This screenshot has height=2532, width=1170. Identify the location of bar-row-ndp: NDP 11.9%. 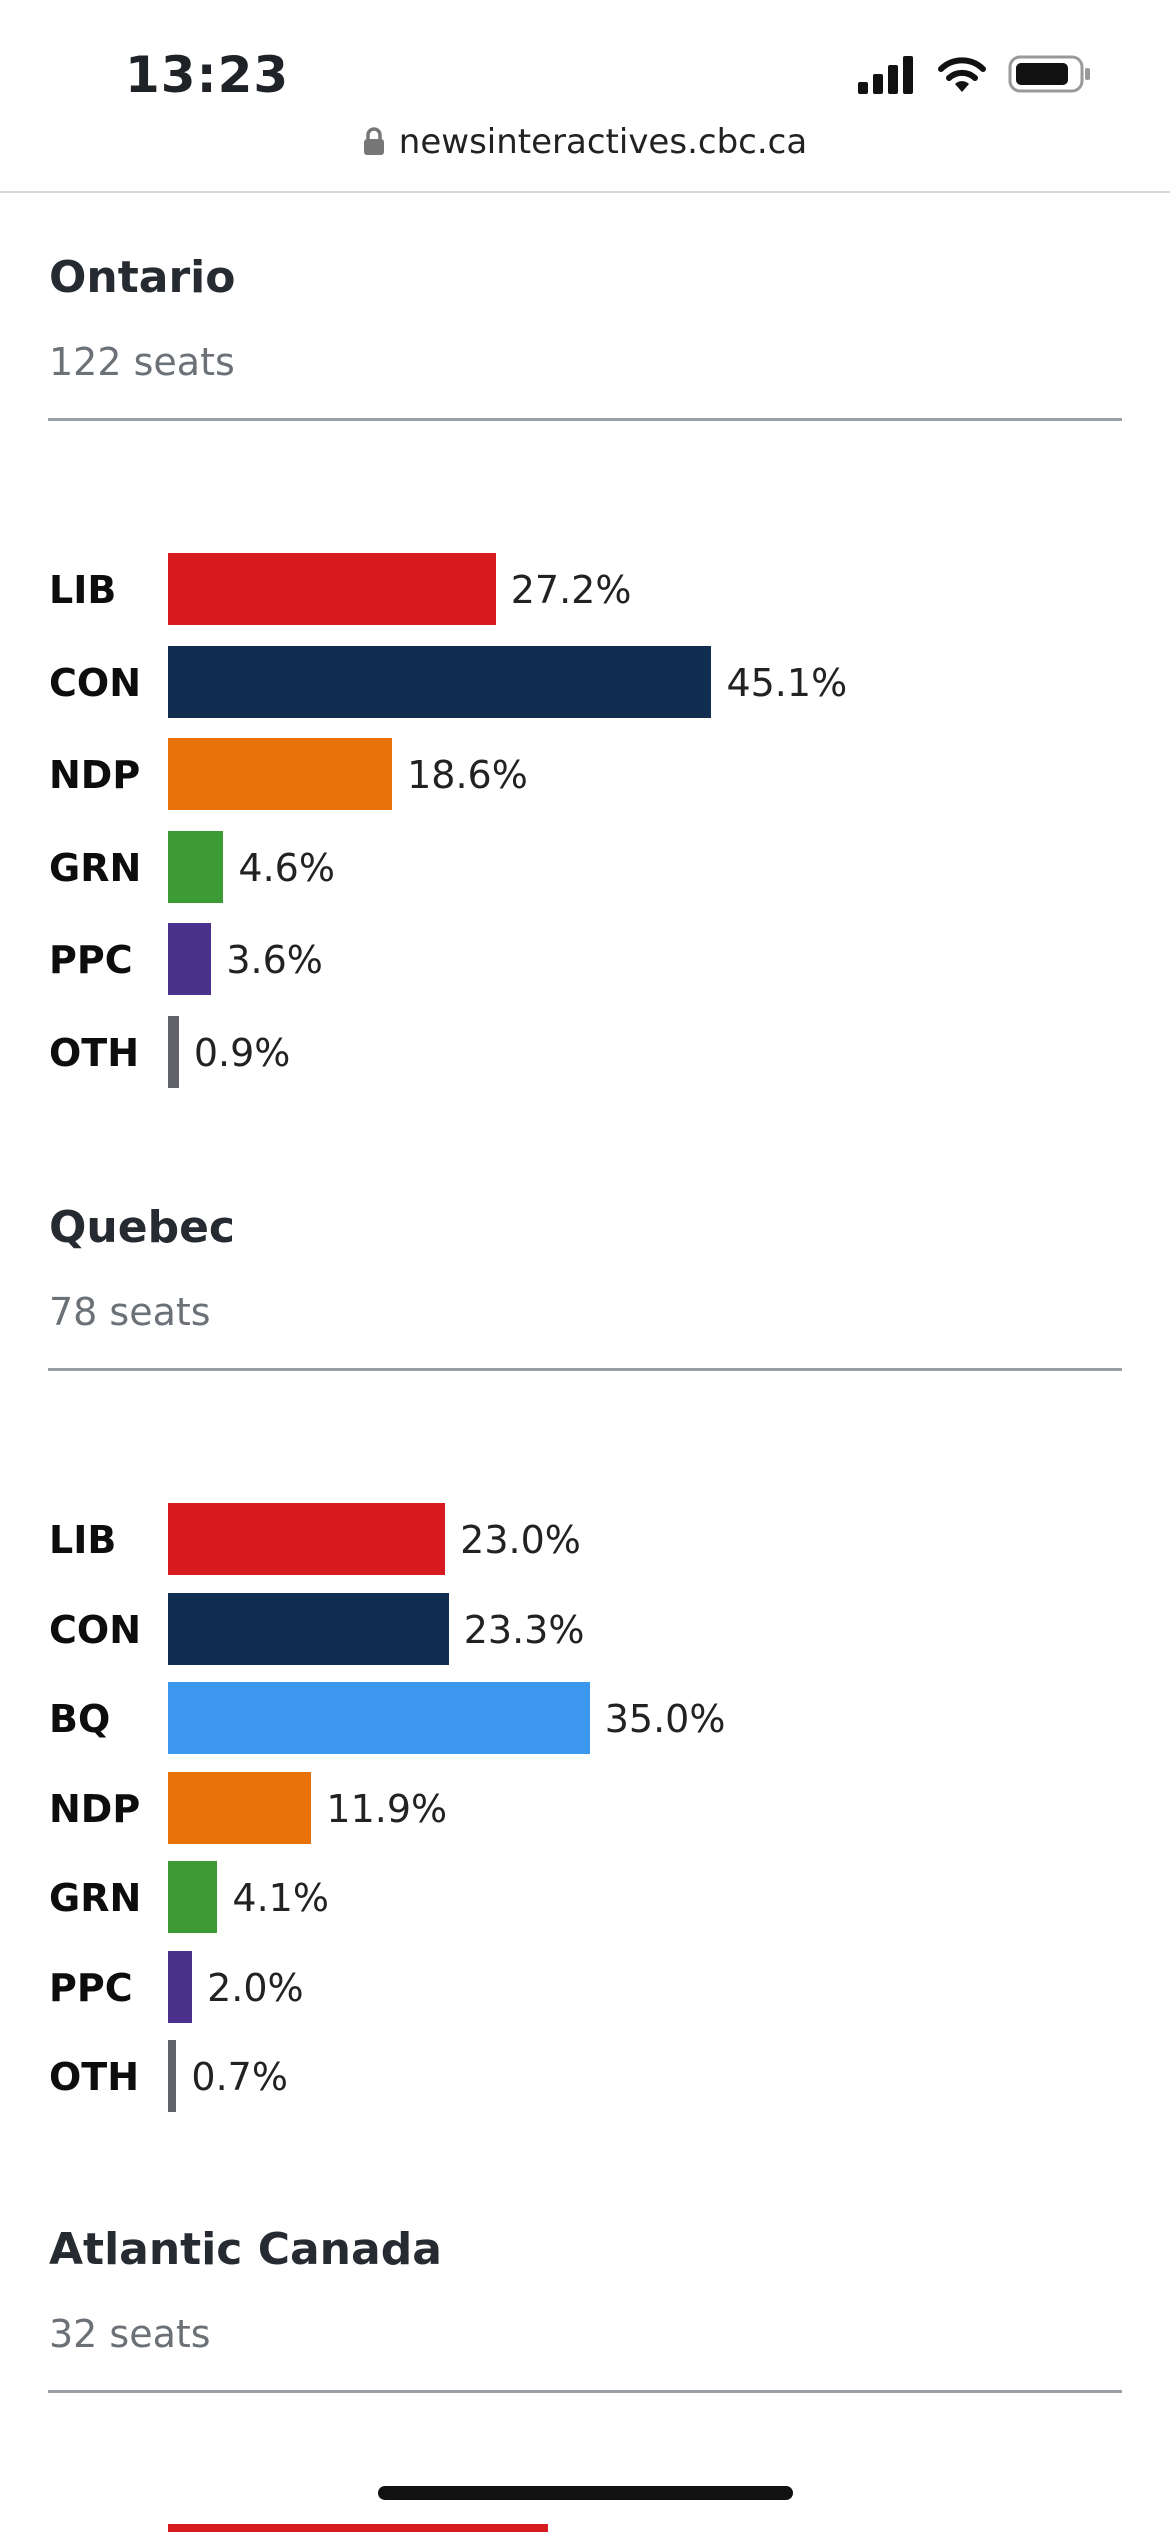
(585, 1808).